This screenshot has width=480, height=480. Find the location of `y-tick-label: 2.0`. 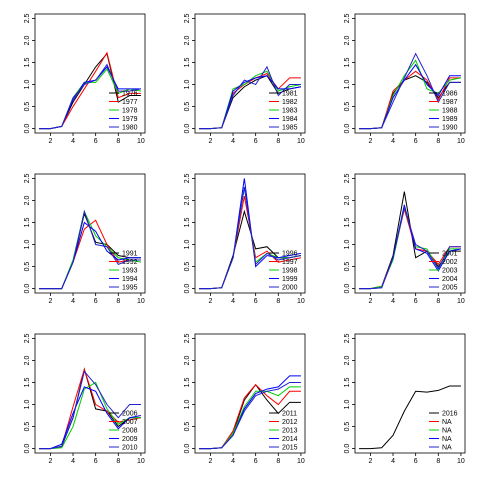

y-tick-label: 2.0 is located at coordinates (27, 200).